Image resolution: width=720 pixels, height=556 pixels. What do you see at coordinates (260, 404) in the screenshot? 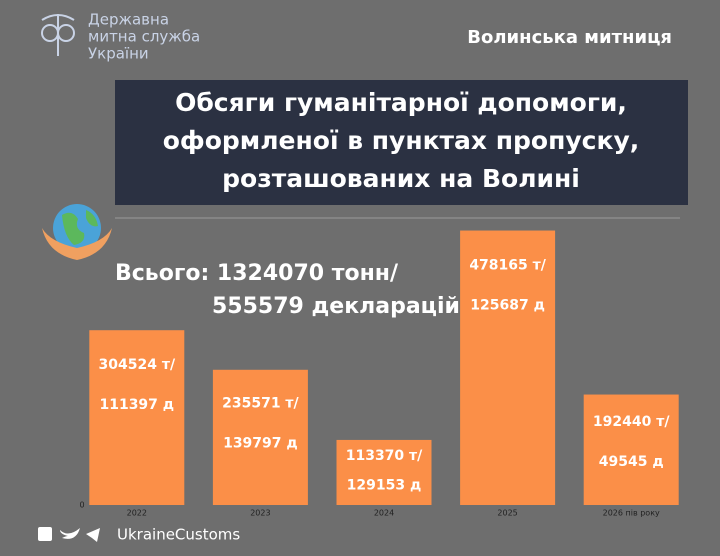
I see `value-label: 235571 т/` at bounding box center [260, 404].